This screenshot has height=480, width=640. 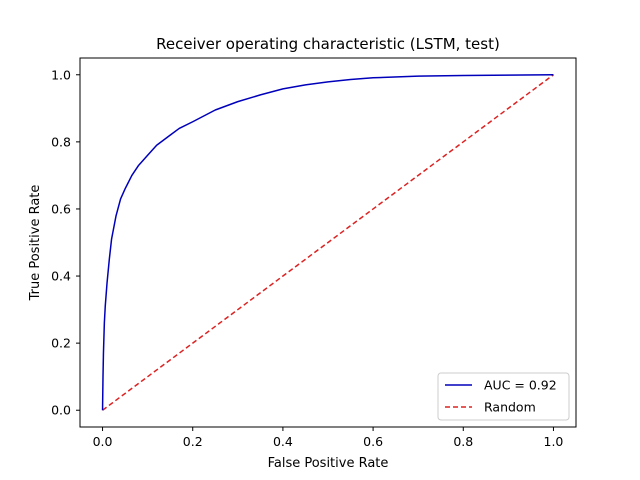 What do you see at coordinates (61, 343) in the screenshot?
I see `y-tick-label: 0.2` at bounding box center [61, 343].